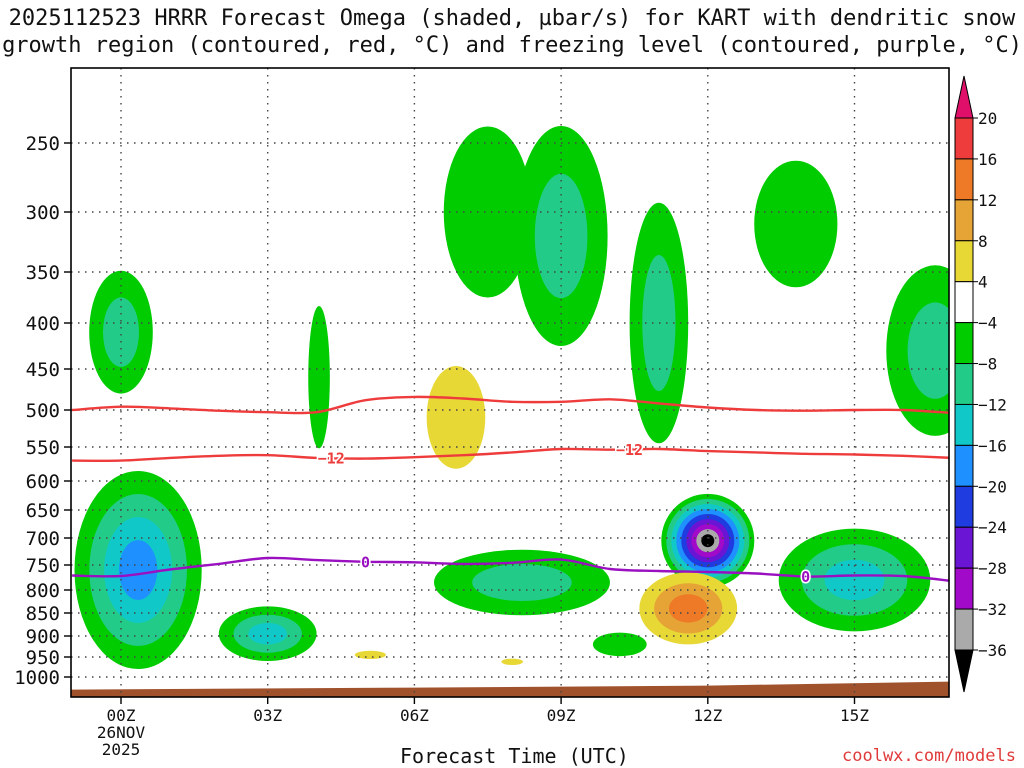  What do you see at coordinates (510, 405) in the screenshot?
I see `dgz-upper-contour` at bounding box center [510, 405].